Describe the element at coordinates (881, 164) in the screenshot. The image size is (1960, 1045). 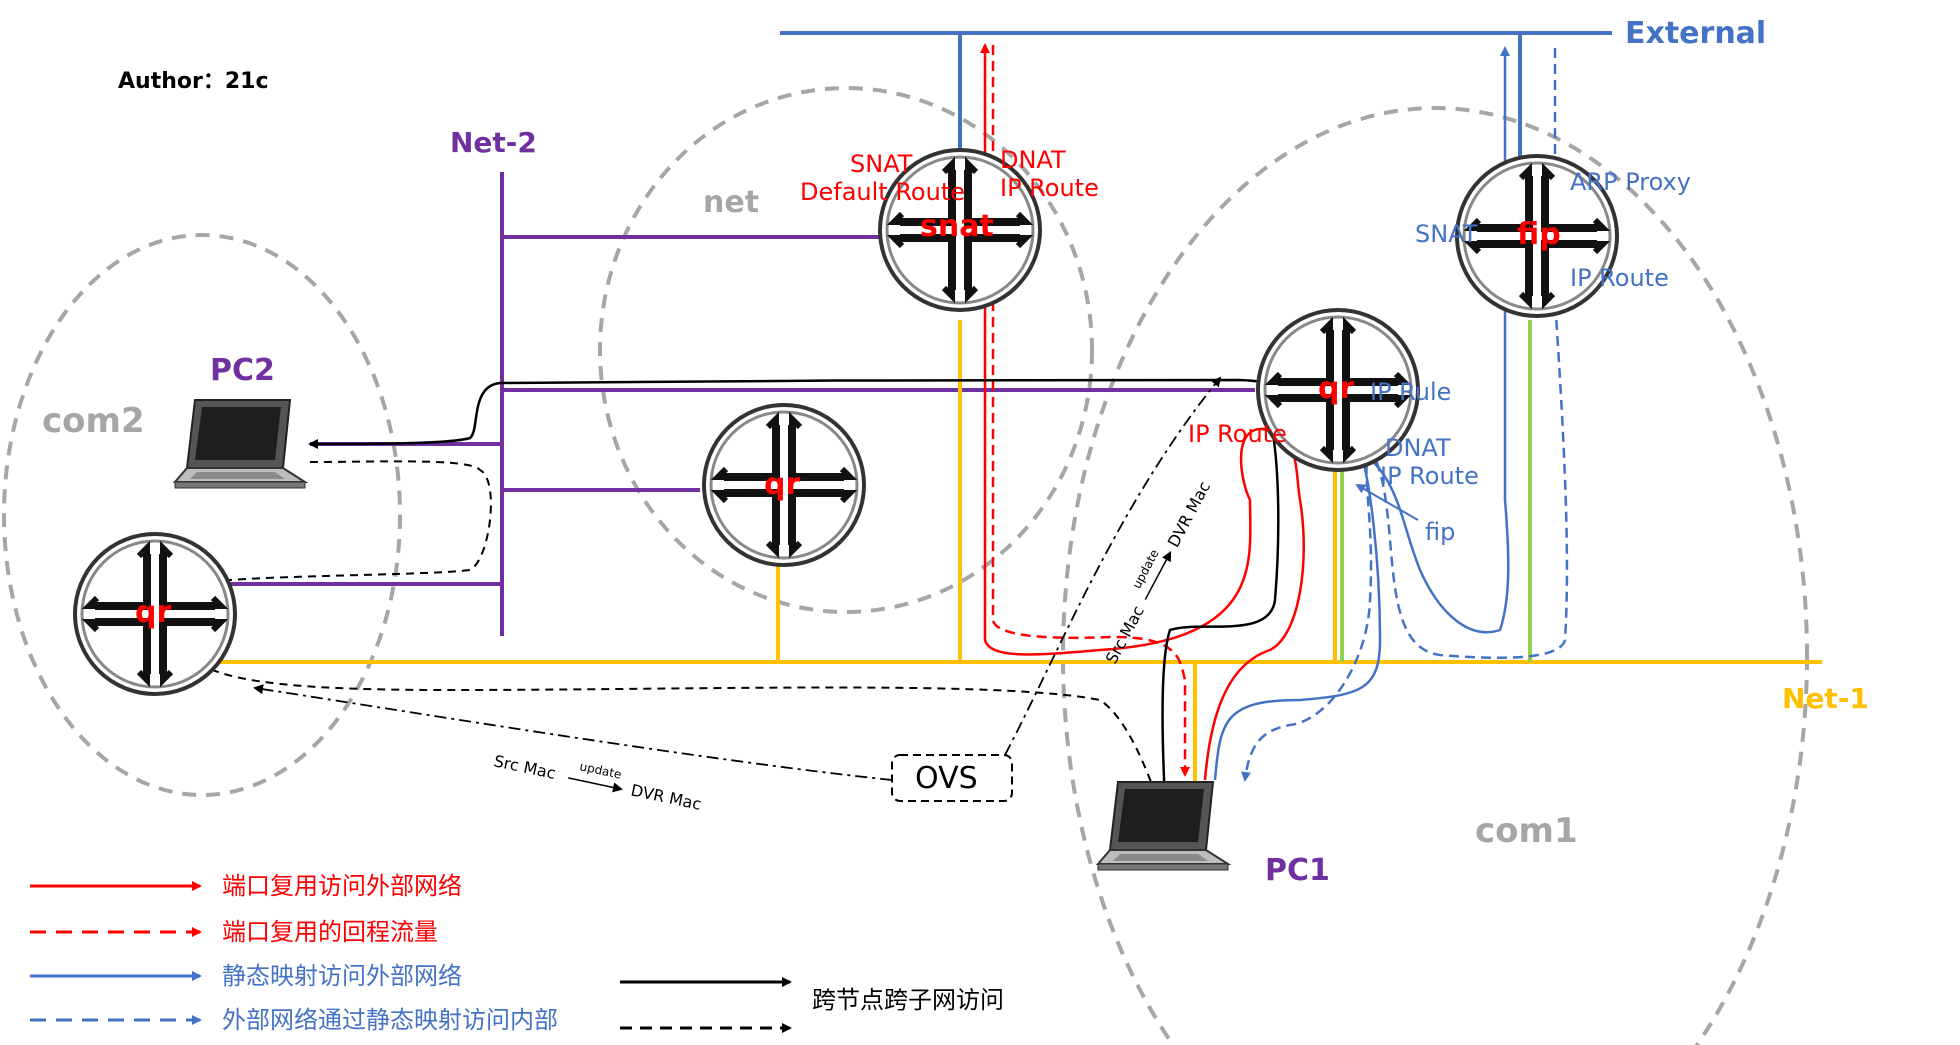
I see `snat-left-label-1: SNAT` at that location.